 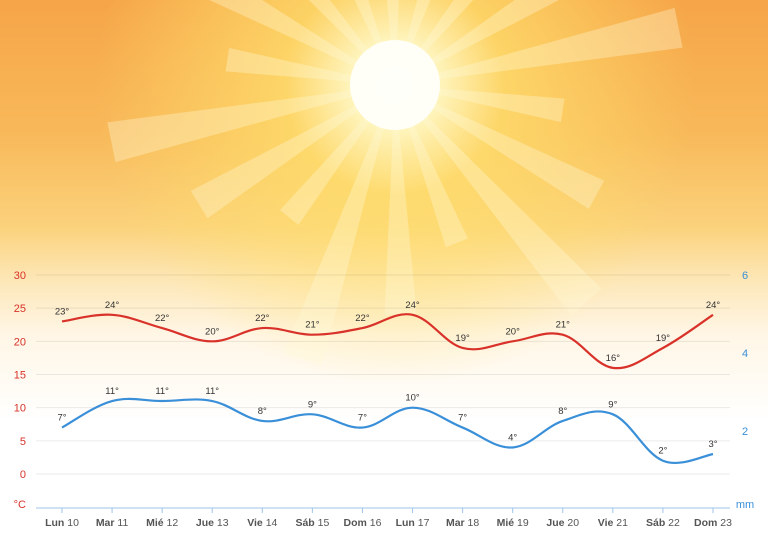 What do you see at coordinates (413, 523) in the screenshot?
I see `x-tick-label: Lun 17` at bounding box center [413, 523].